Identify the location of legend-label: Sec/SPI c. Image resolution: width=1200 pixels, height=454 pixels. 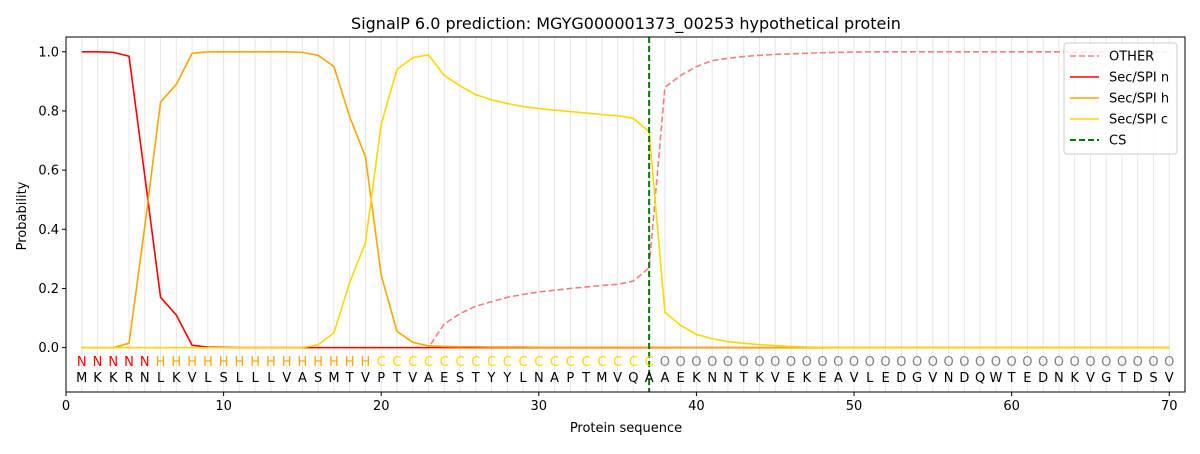
(1138, 120).